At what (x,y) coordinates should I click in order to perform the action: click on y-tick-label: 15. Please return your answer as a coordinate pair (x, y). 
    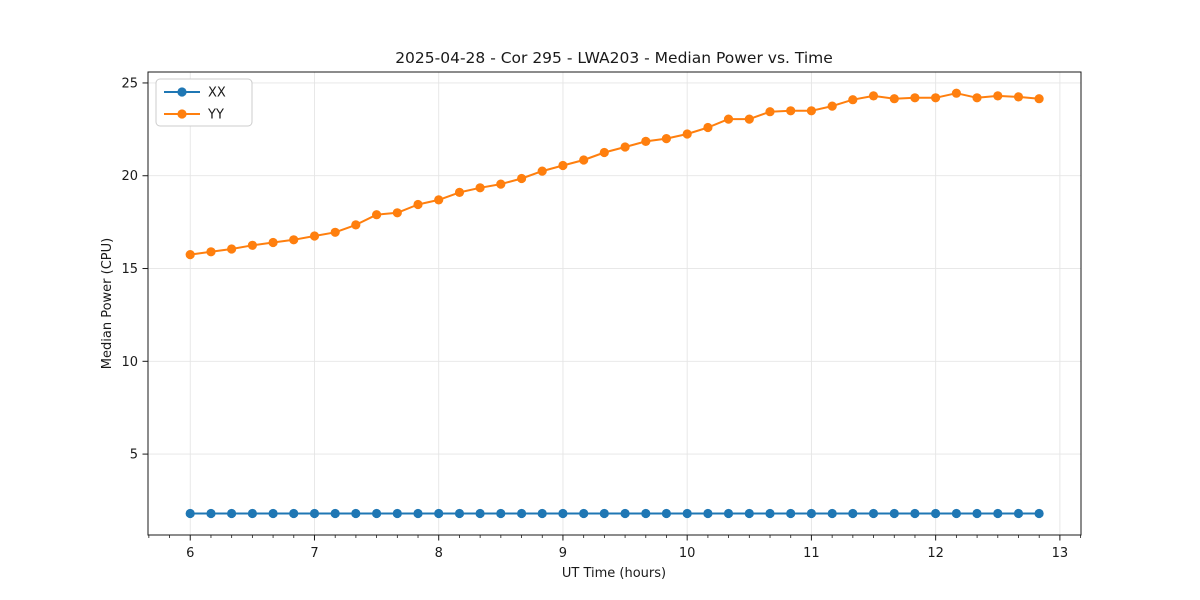
    Looking at the image, I should click on (129, 269).